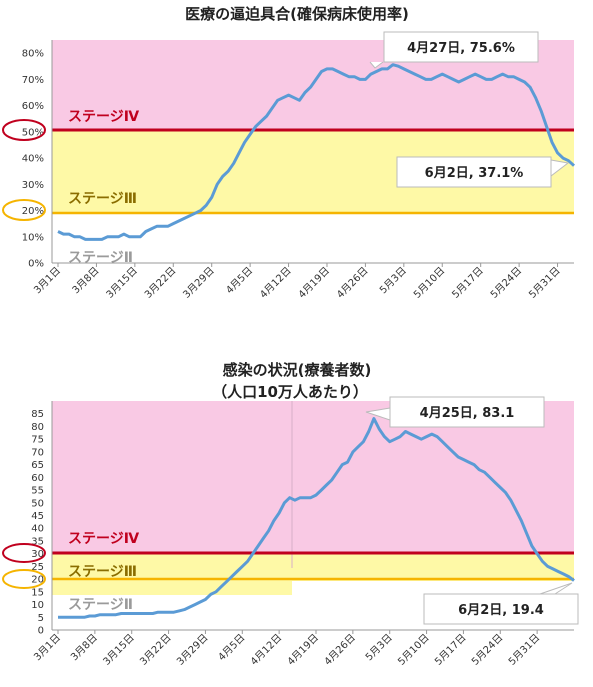 The width and height of the screenshot is (593, 687). I want to click on bottom-y-tick-label: 50, so click(37, 503).